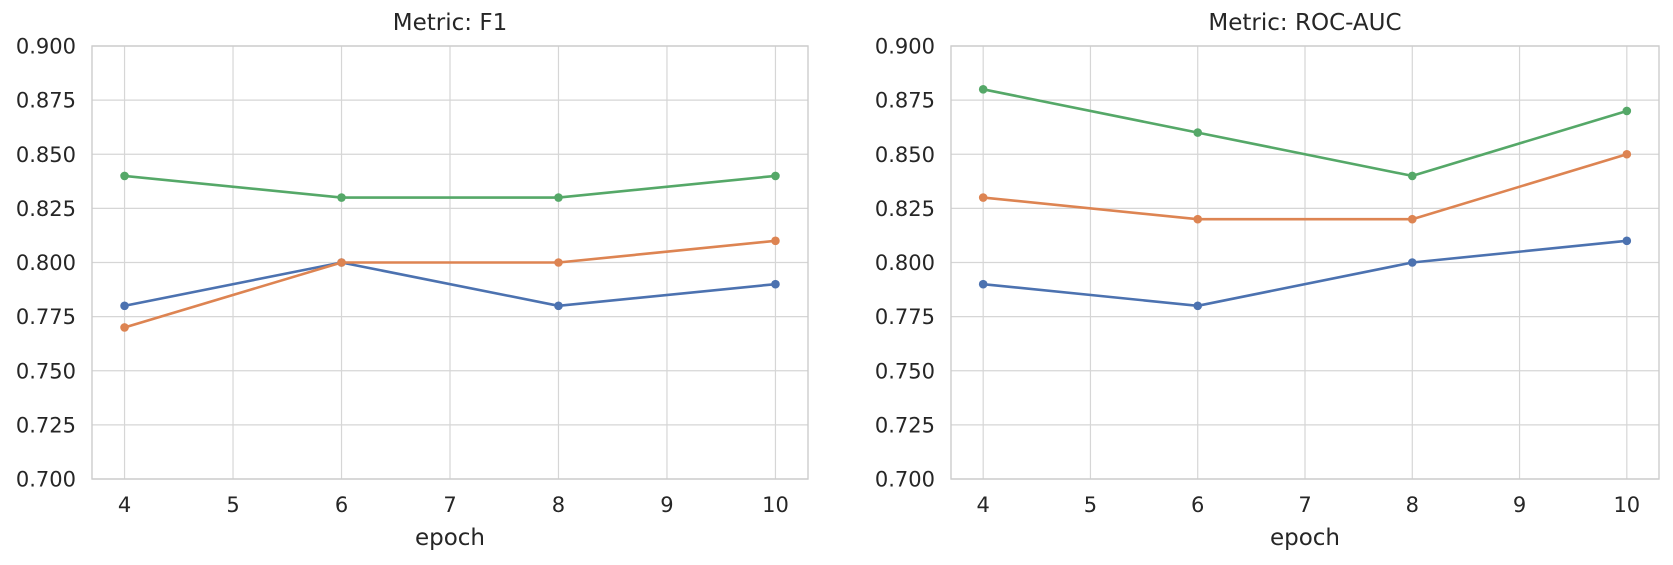 Image resolution: width=1673 pixels, height=565 pixels. Describe the element at coordinates (1304, 23) in the screenshot. I see `chart-title-roc-auc: Metric: ROC-AUC` at that location.